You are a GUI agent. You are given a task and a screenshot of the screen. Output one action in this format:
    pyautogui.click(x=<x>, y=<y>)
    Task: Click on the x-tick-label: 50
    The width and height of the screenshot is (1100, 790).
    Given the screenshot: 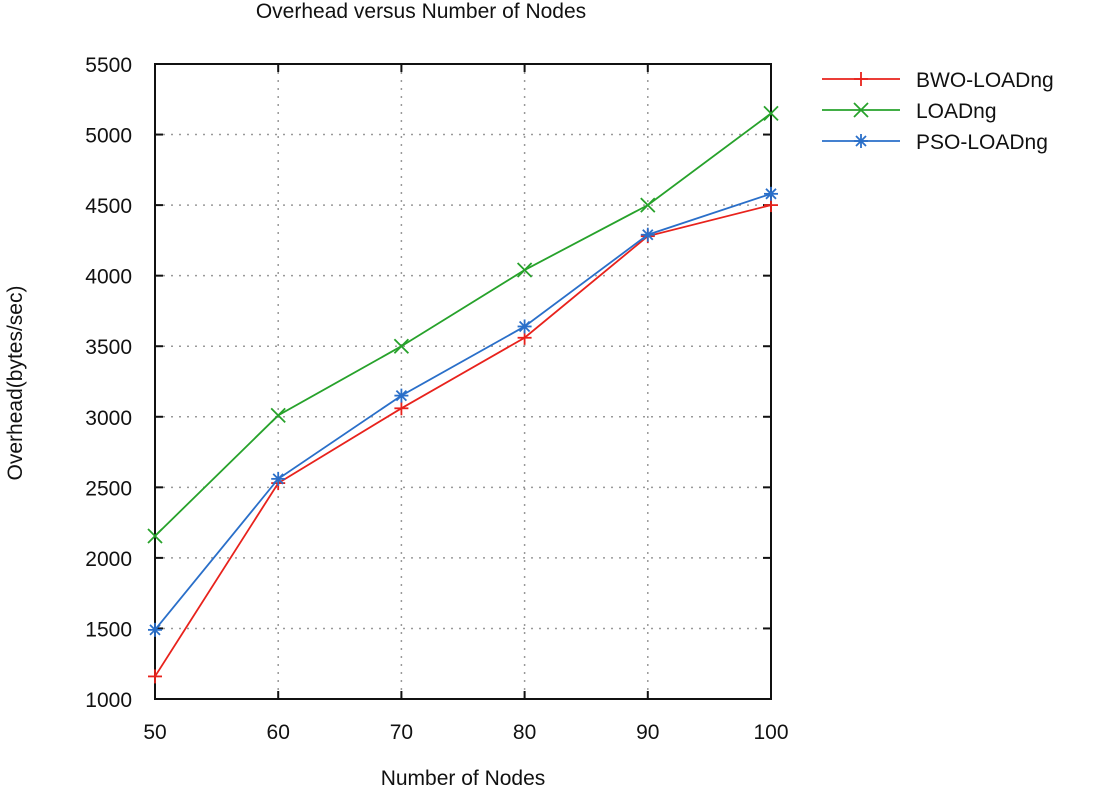 What is the action you would take?
    pyautogui.click(x=154, y=732)
    